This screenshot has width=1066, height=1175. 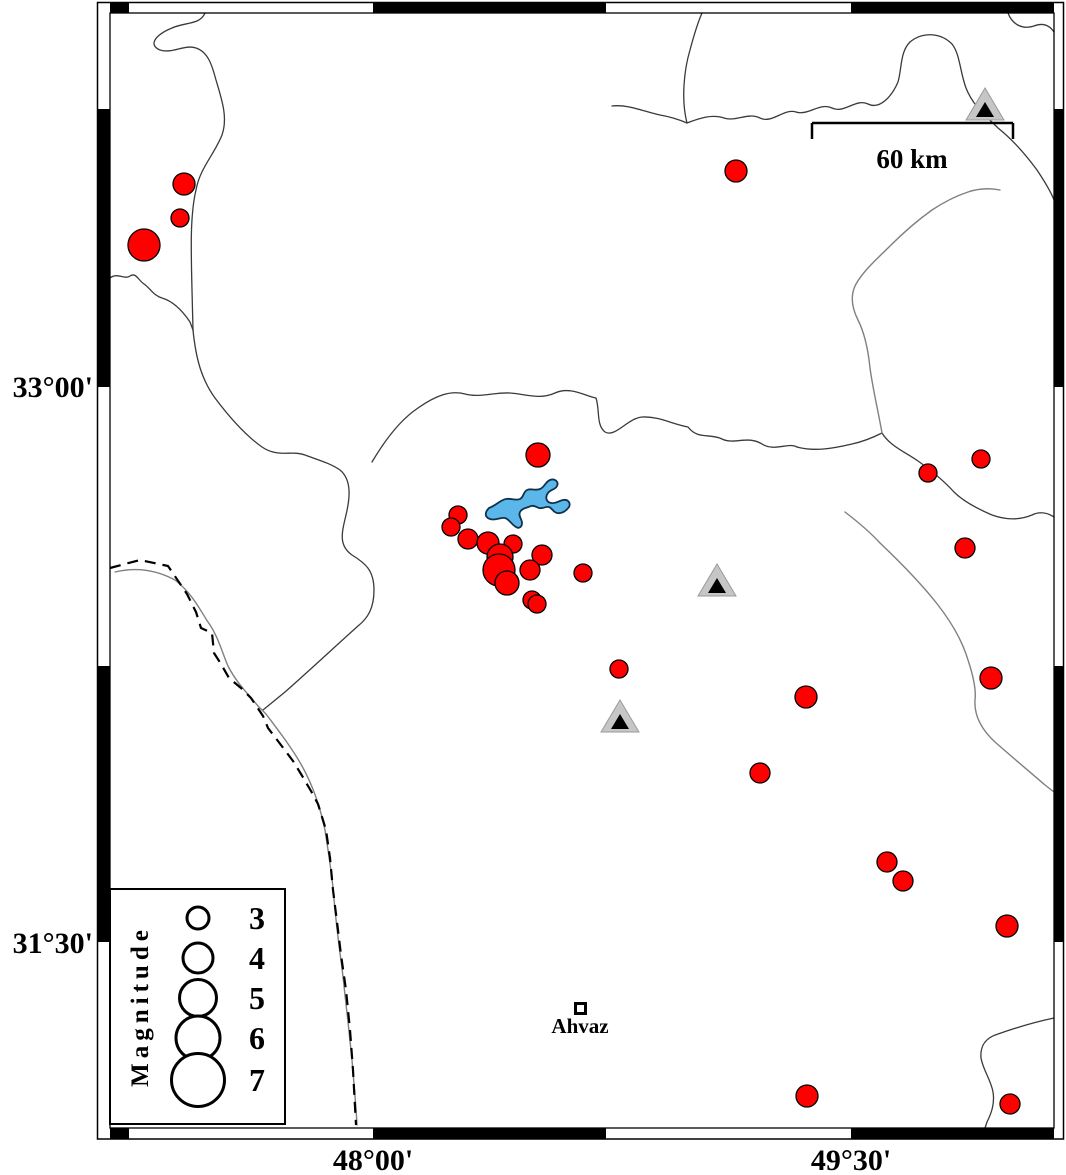 What do you see at coordinates (912, 130) in the screenshot?
I see `scale-bar-line` at bounding box center [912, 130].